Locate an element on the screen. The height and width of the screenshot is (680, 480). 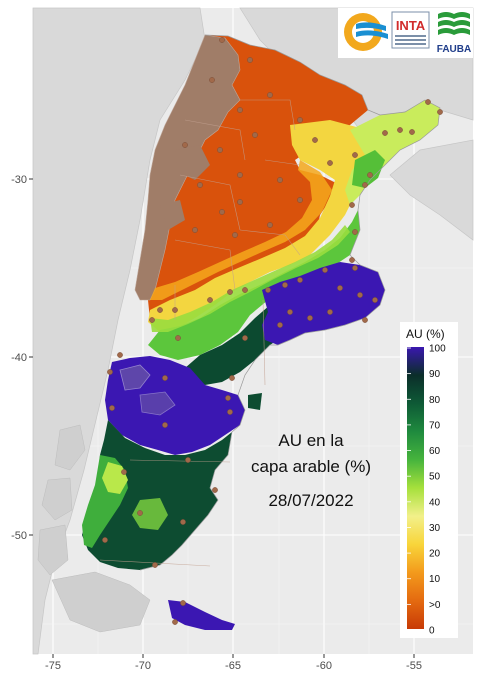
band-green is located at coordinates (254, 285).